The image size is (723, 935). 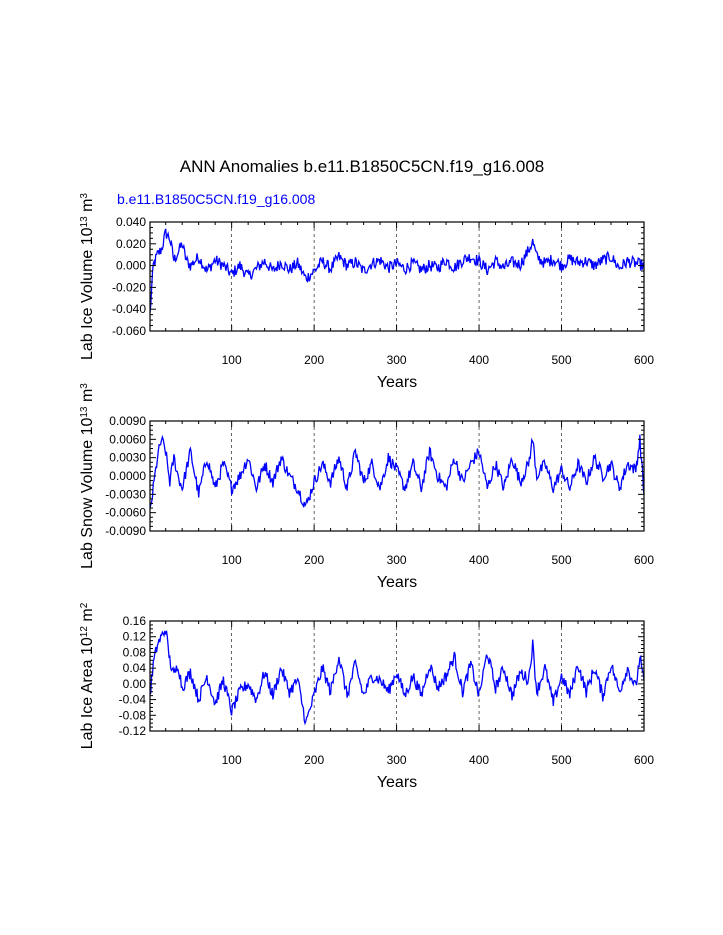 I want to click on y-axis-title-exponent: 12, so click(x=84, y=632).